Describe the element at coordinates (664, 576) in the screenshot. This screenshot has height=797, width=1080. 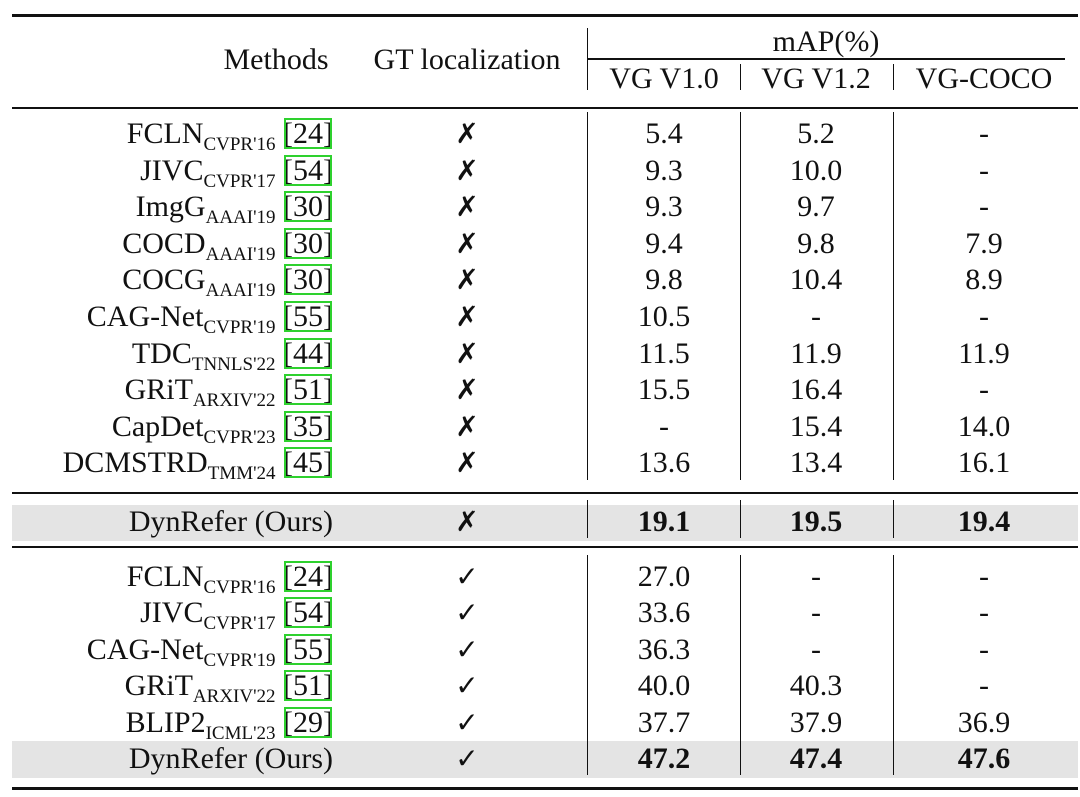
I see `value-cell: 27.0` at that location.